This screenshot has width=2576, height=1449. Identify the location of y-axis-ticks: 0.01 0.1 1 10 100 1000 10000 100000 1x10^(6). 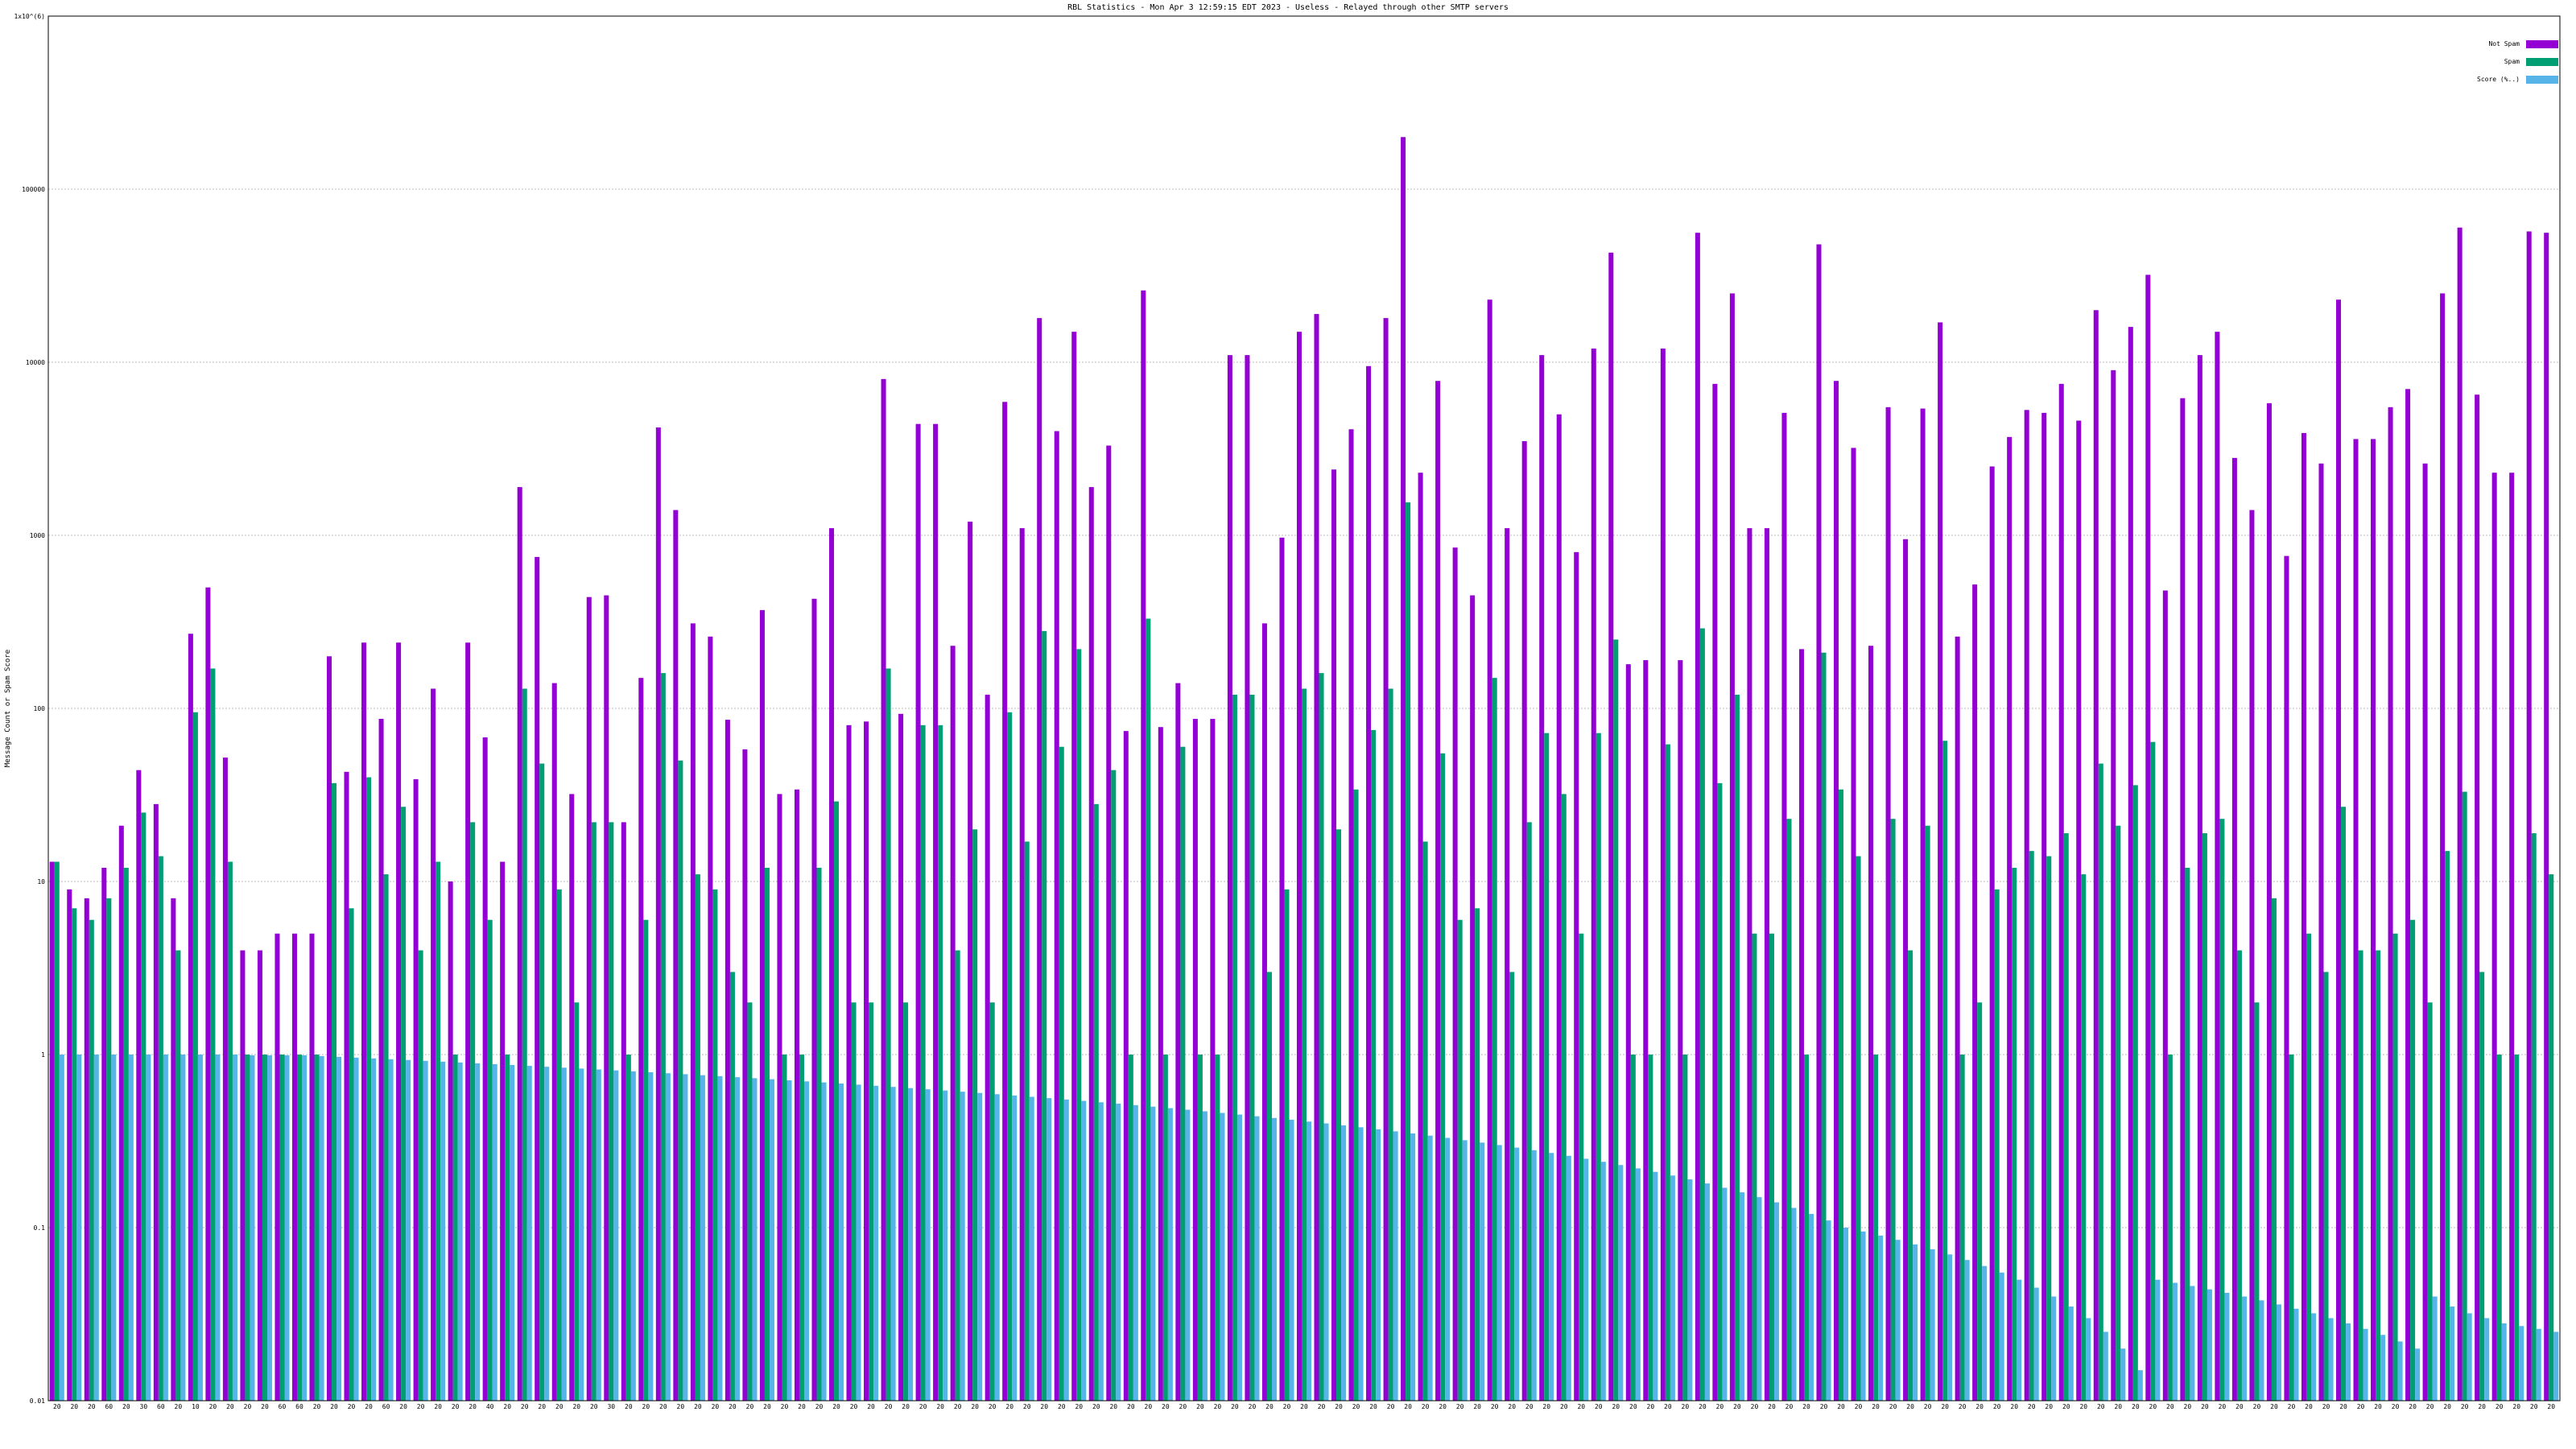
(29, 709).